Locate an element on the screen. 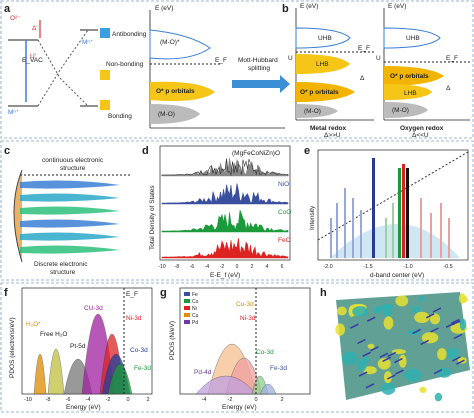  x-tick-label: 0 is located at coordinates (237, 267).